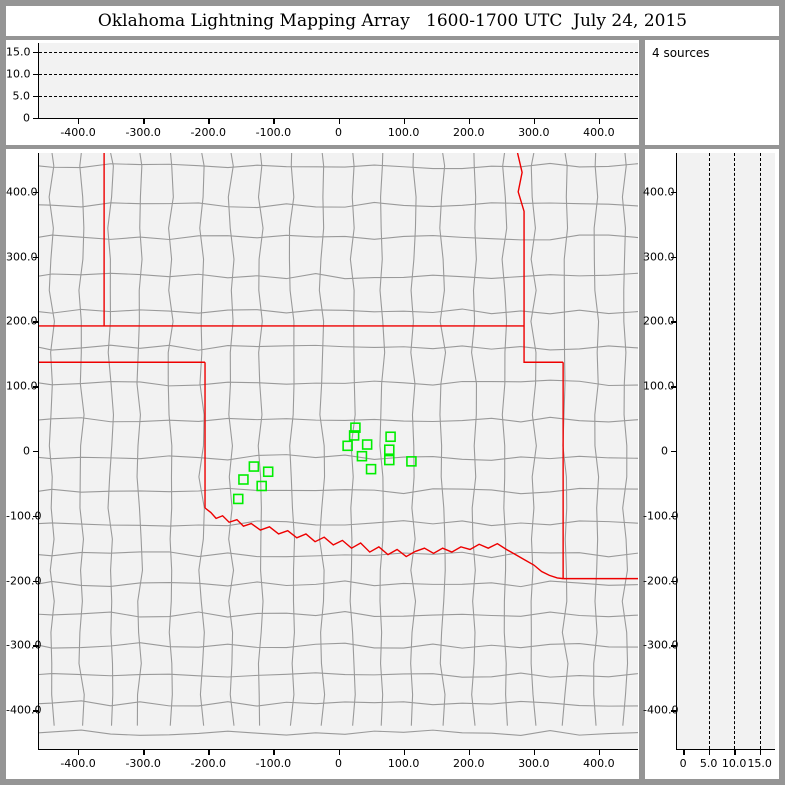 The height and width of the screenshot is (785, 785). I want to click on source-count-label: 4 sources, so click(681, 53).